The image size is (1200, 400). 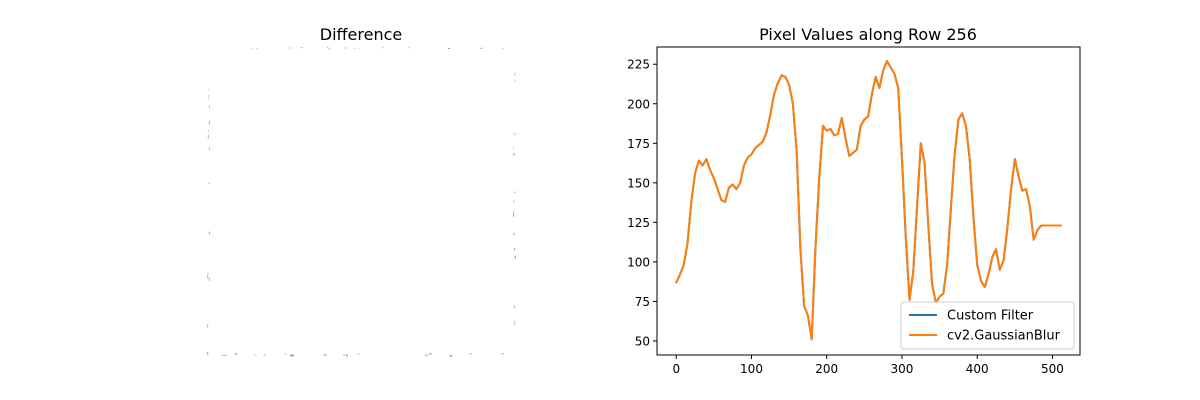 I want to click on y-tick-label: 100, so click(x=638, y=262).